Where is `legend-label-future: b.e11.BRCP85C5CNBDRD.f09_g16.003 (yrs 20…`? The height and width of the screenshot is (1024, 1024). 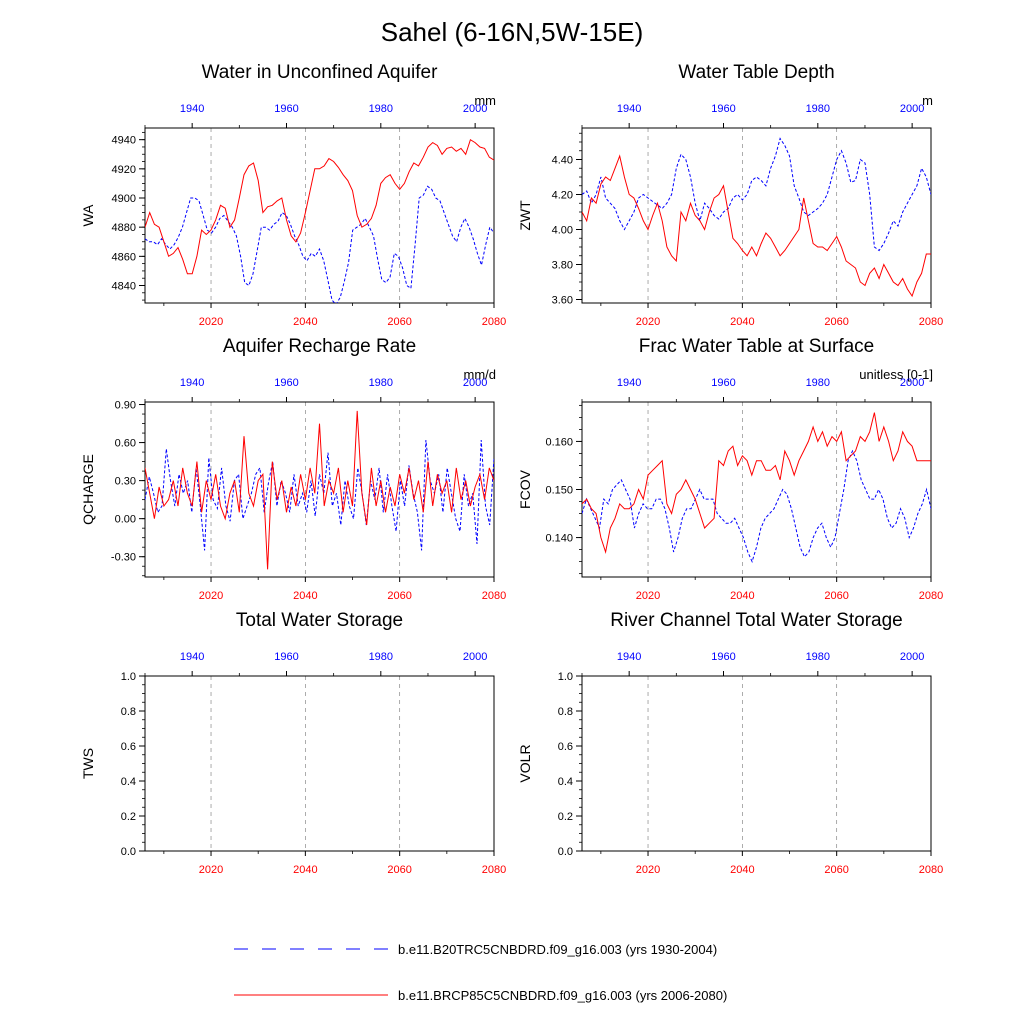
legend-label-future: b.e11.BRCP85C5CNBDRD.f09_g16.003 (yrs 20… is located at coordinates (562, 995).